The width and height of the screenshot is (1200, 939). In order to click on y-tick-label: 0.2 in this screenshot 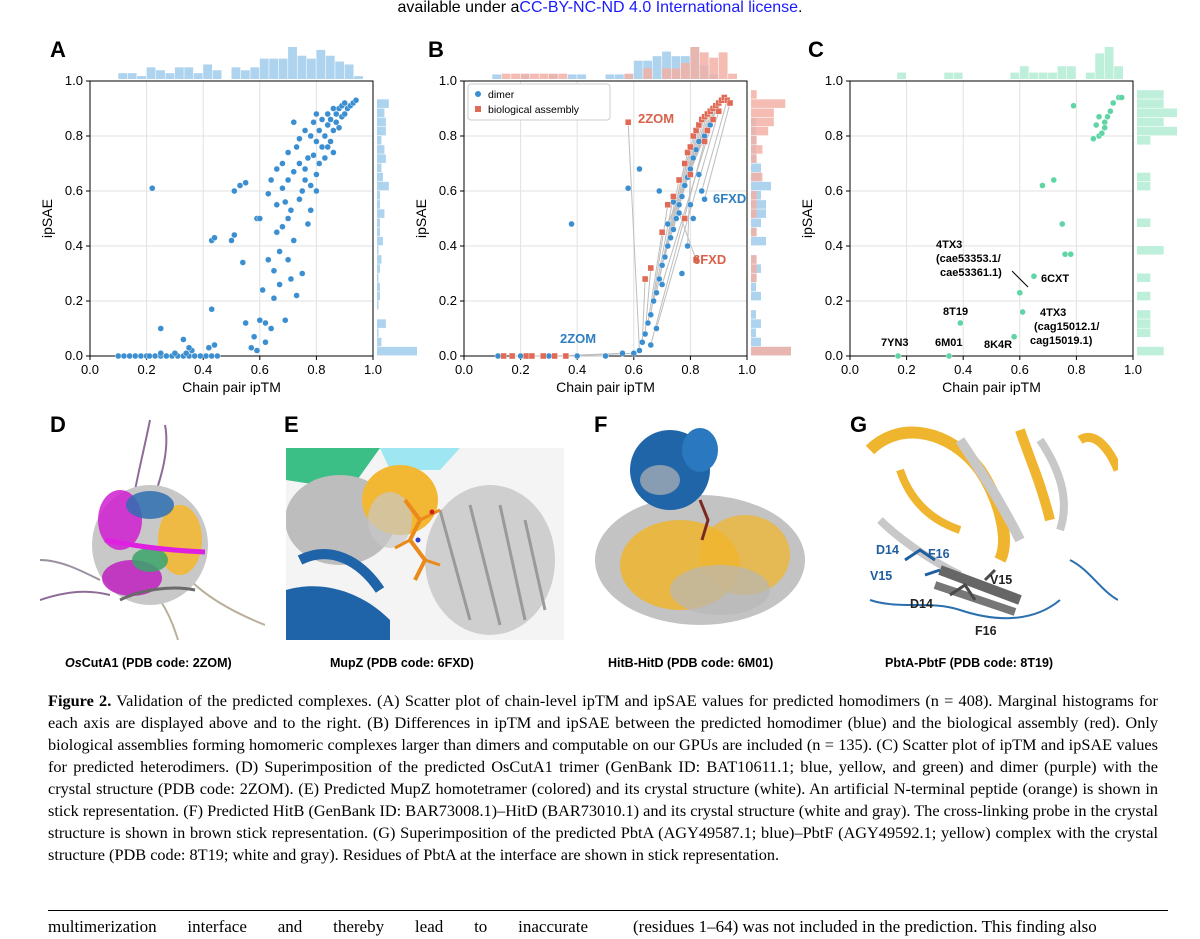, I will do `click(834, 300)`.